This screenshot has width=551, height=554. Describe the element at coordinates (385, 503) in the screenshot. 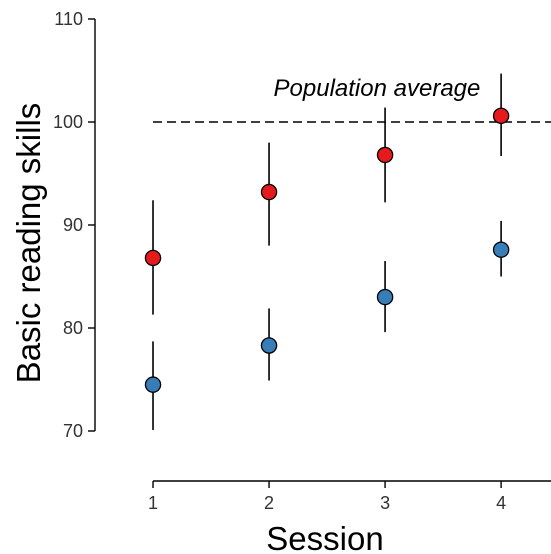

I see `x-tick-label-3: 3` at that location.